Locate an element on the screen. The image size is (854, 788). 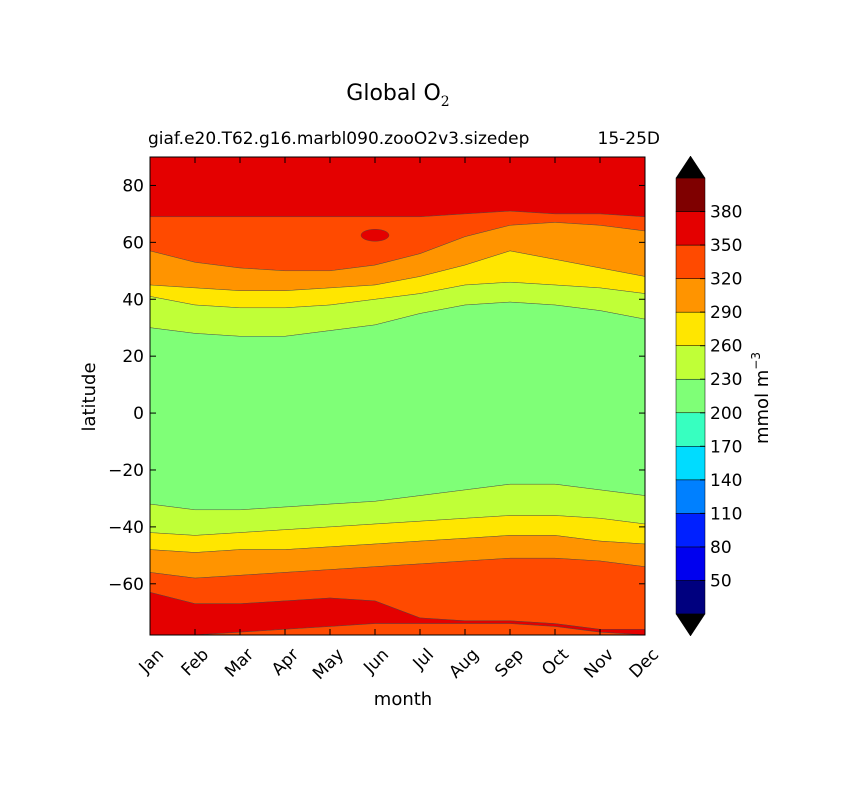
colorbar-extend-max is located at coordinates (690, 167).